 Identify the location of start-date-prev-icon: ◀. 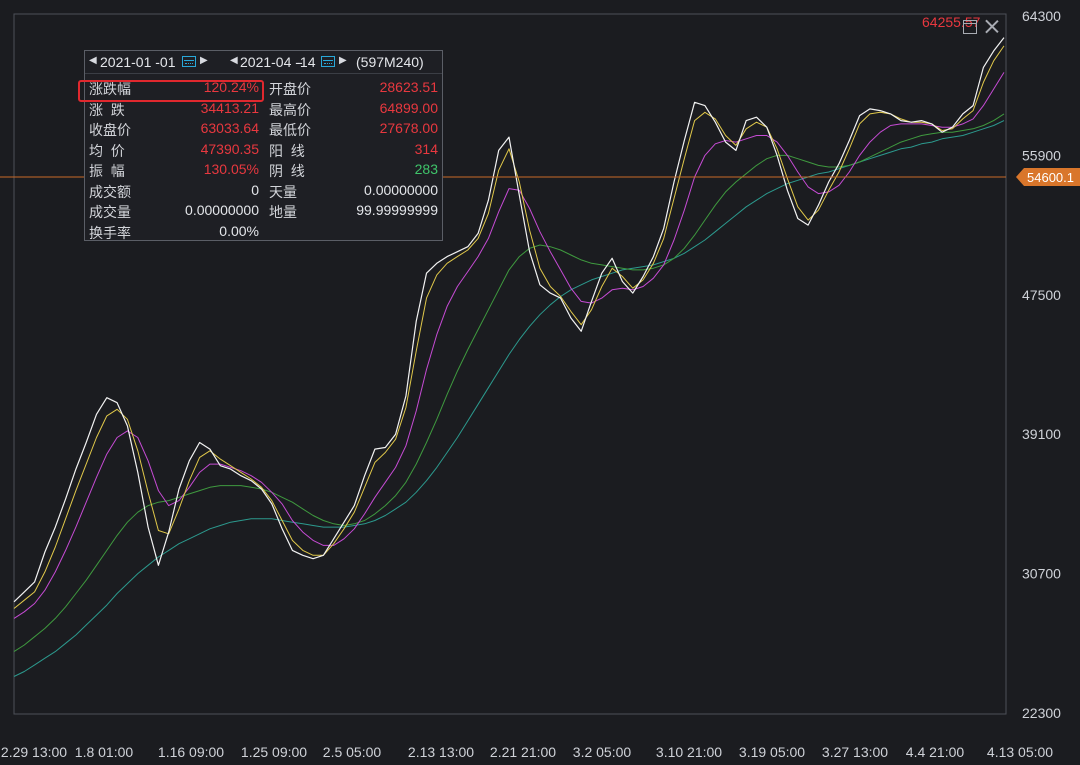
(93, 60).